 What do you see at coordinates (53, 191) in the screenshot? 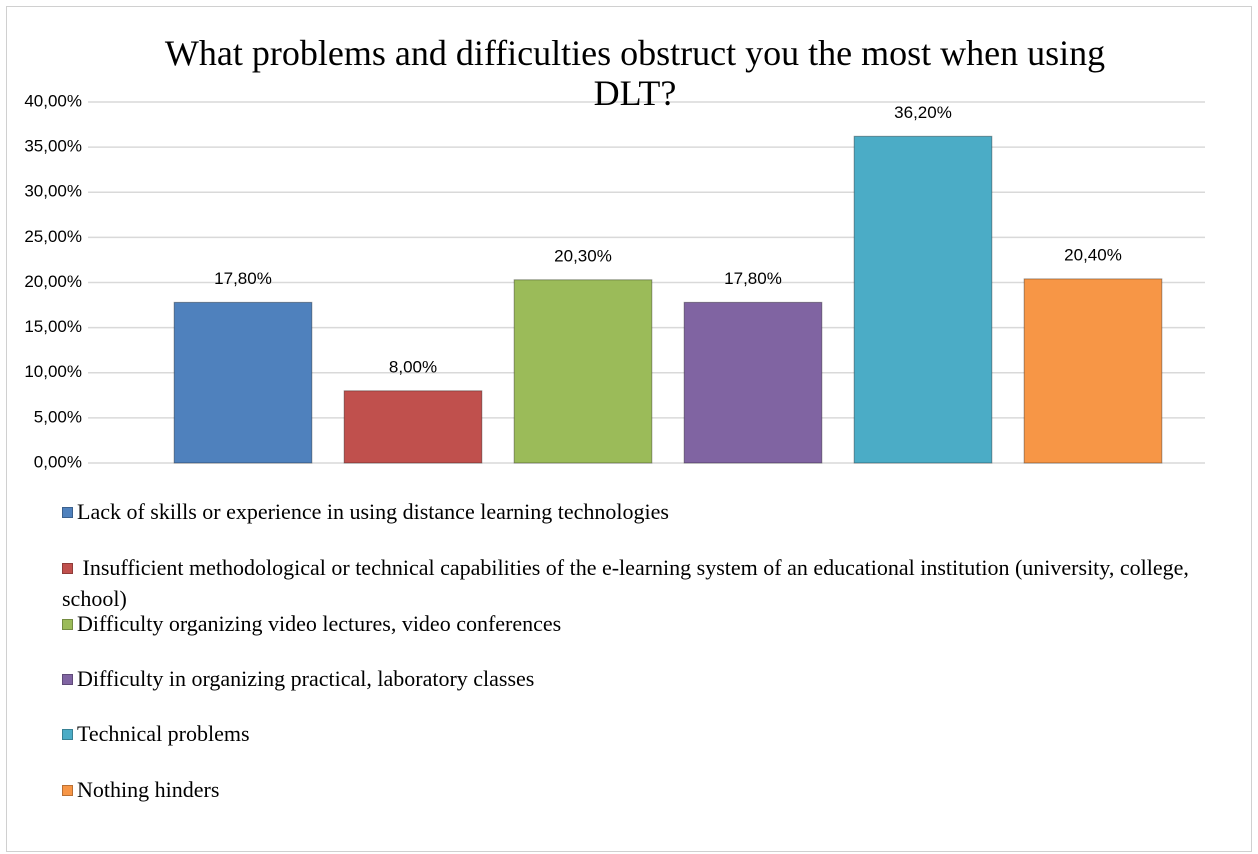
I see `y-tick-label: 30,00%` at bounding box center [53, 191].